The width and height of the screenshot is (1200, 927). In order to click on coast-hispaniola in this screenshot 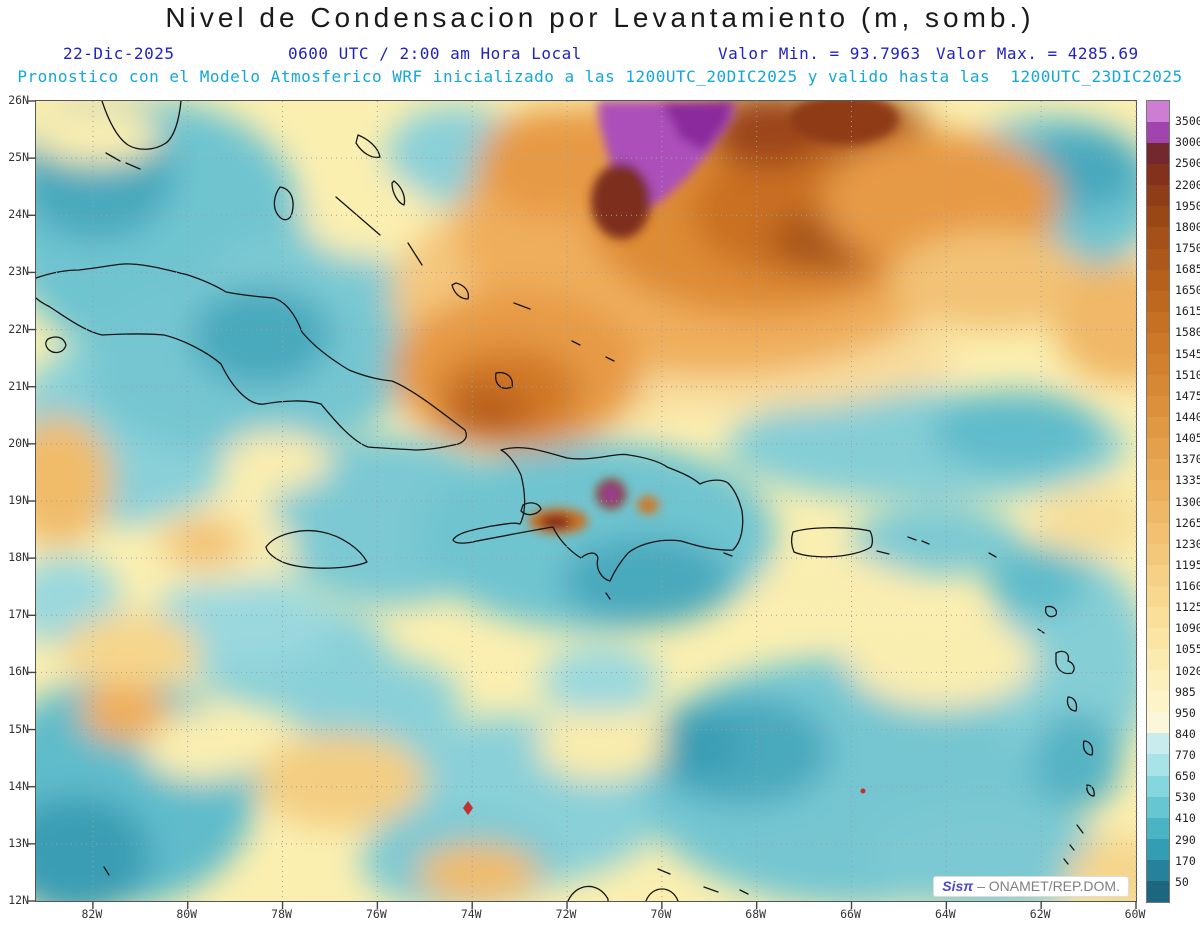, I will do `click(598, 514)`.